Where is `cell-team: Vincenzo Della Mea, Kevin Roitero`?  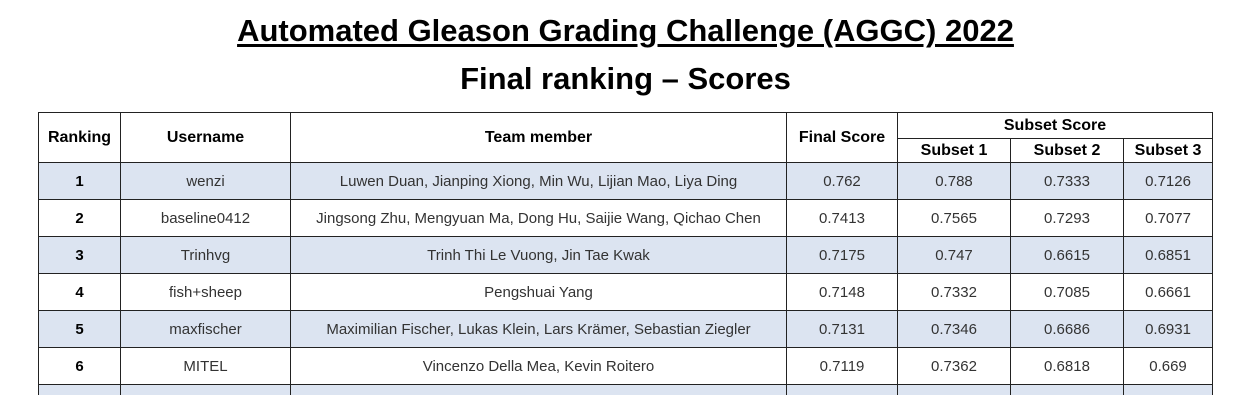
cell-team: Vincenzo Della Mea, Kevin Roitero is located at coordinates (538, 366).